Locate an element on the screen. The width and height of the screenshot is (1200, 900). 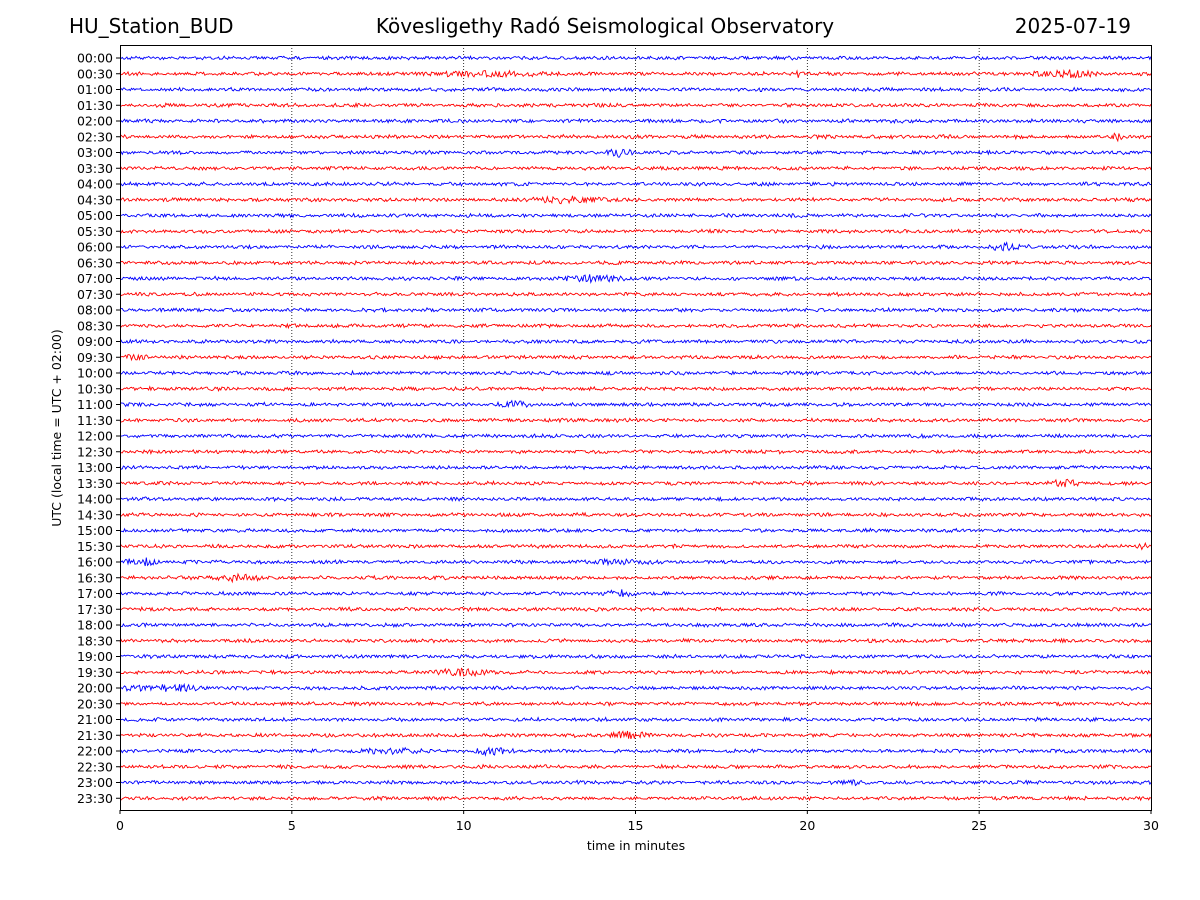
y-tick-label: 13:30 is located at coordinates (95, 483).